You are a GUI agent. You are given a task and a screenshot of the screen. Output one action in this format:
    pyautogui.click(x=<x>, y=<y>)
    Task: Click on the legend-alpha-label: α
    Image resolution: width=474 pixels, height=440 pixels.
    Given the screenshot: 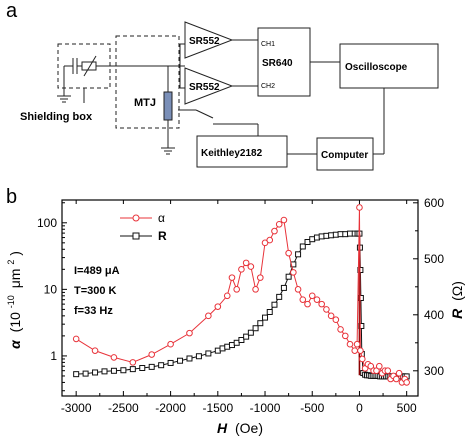 What is the action you would take?
    pyautogui.click(x=161, y=218)
    